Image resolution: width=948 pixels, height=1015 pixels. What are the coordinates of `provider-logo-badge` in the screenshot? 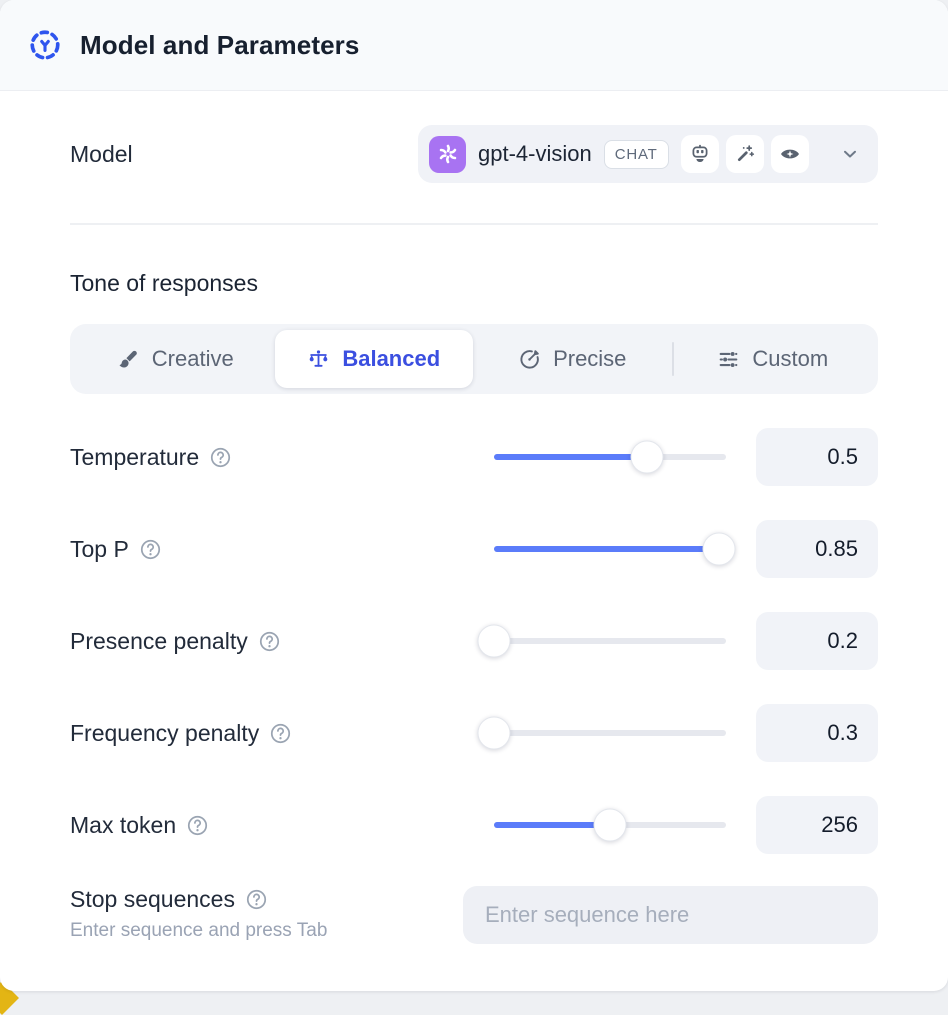 It's located at (447, 154).